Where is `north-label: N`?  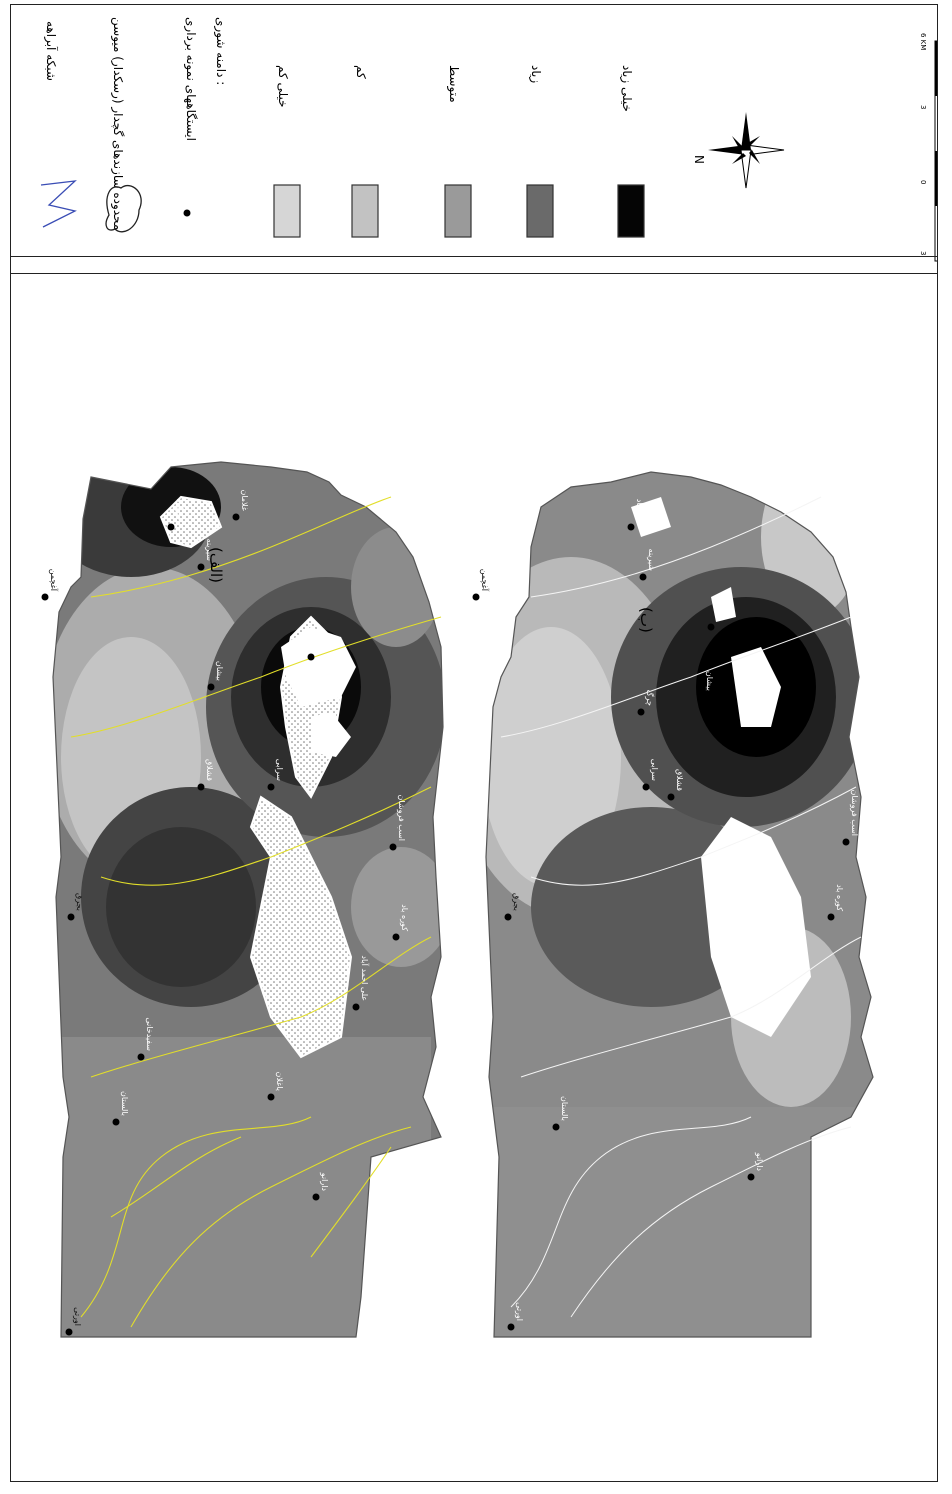 north-label: N is located at coordinates (699, 159).